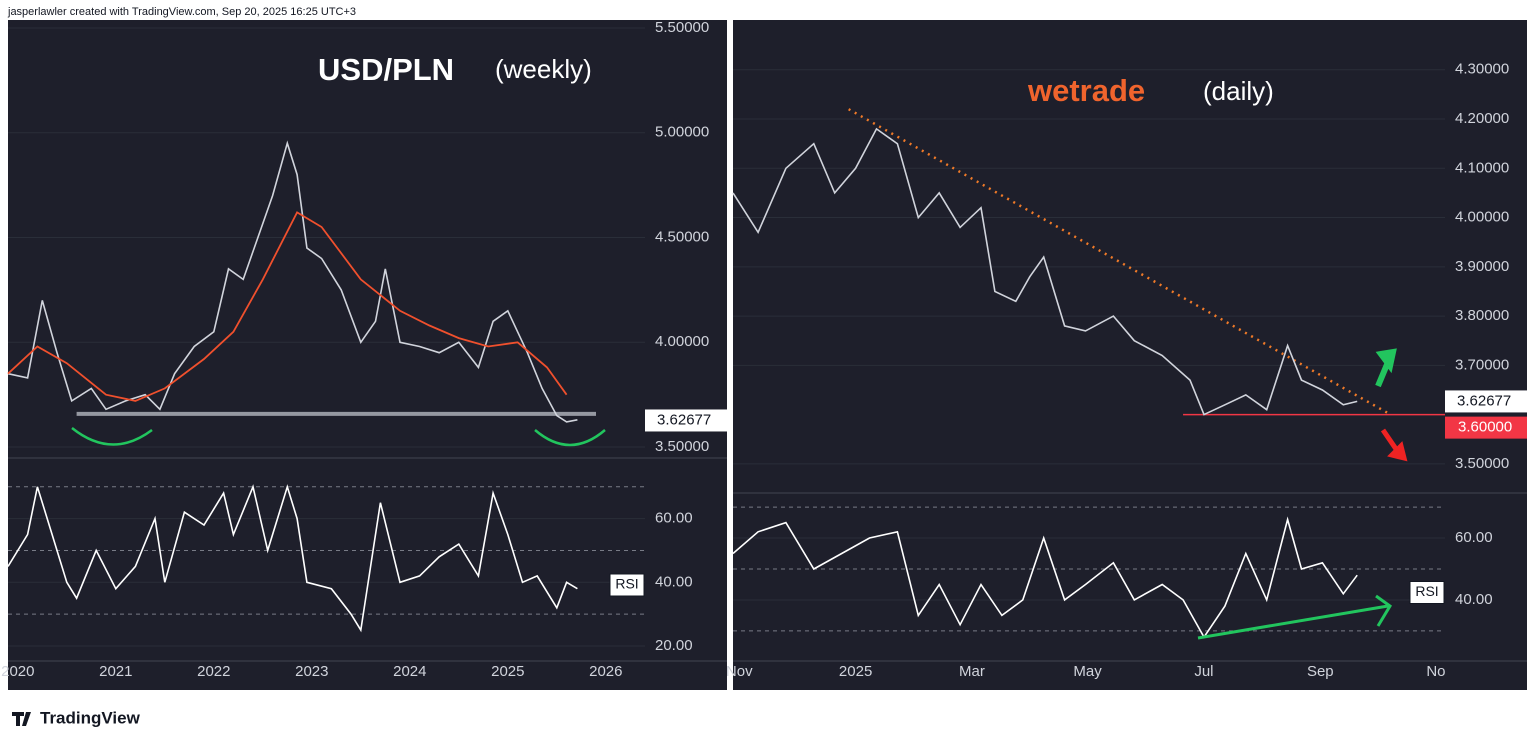 Image resolution: width=1536 pixels, height=743 pixels. Describe the element at coordinates (1394, 445) in the screenshot. I see `down-arrow` at that location.